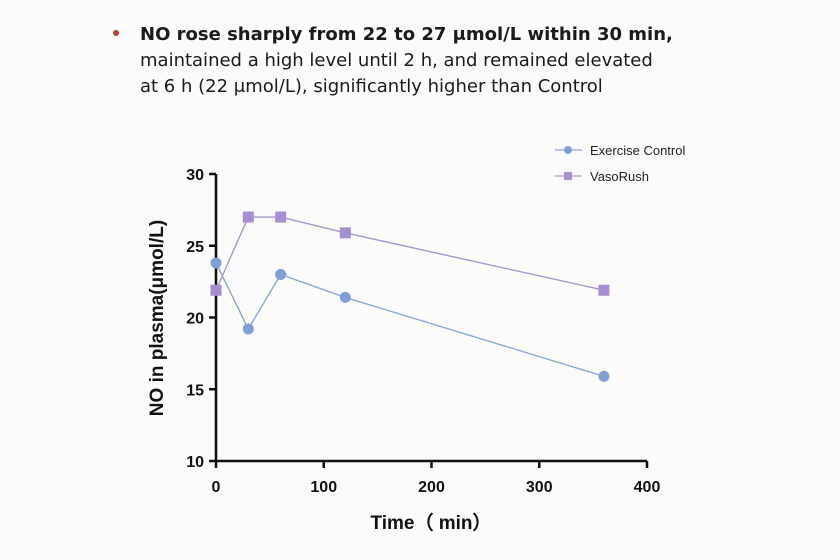  I want to click on x-tick-label: 300, so click(539, 487).